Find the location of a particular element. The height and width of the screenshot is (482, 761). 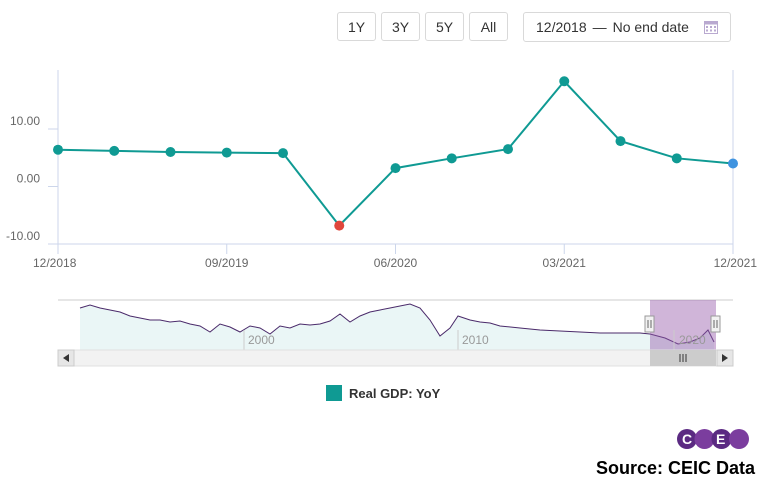

arrow-right-icon is located at coordinates (725, 358).